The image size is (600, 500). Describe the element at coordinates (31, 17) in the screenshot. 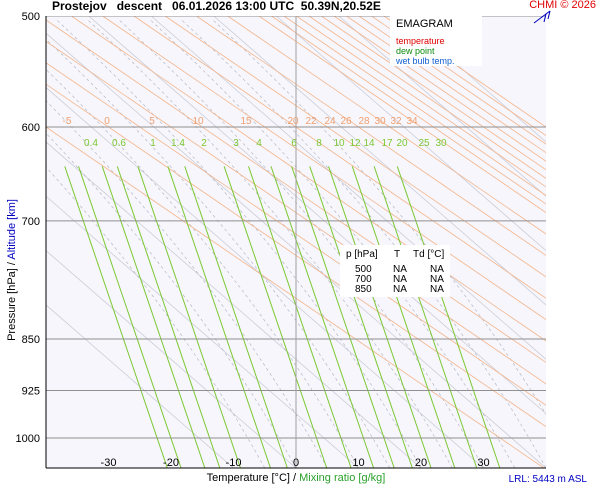

I see `y-tick-label: 500` at that location.